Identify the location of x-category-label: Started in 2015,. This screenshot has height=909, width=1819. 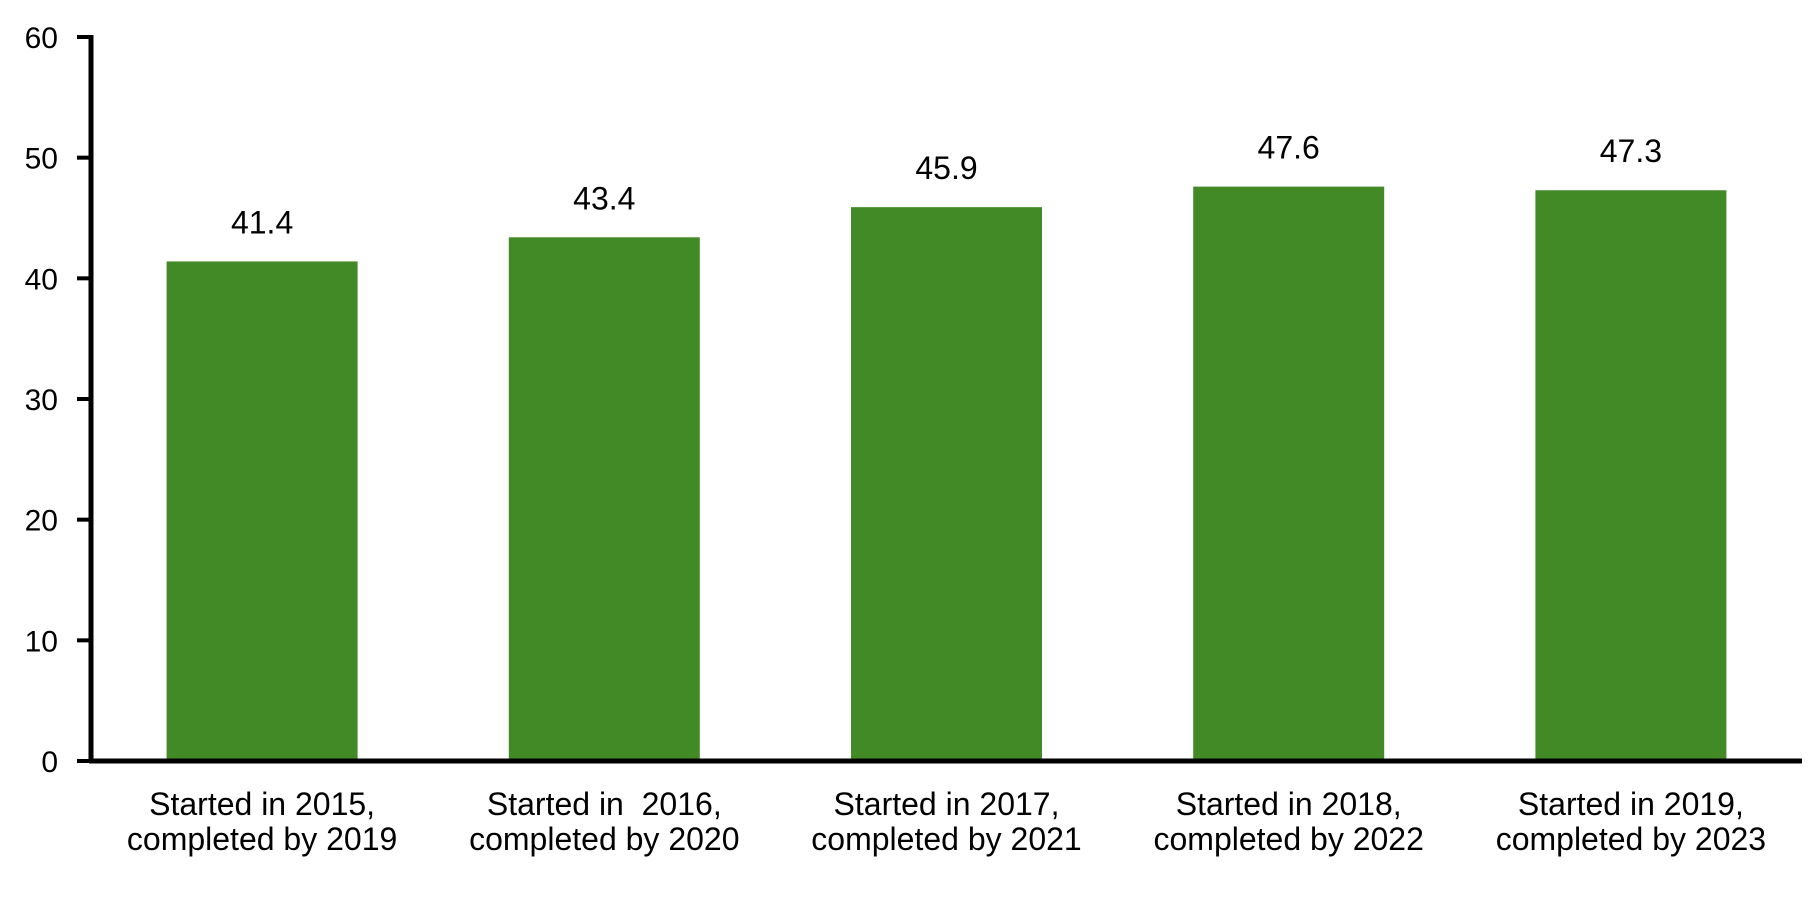
(262, 804).